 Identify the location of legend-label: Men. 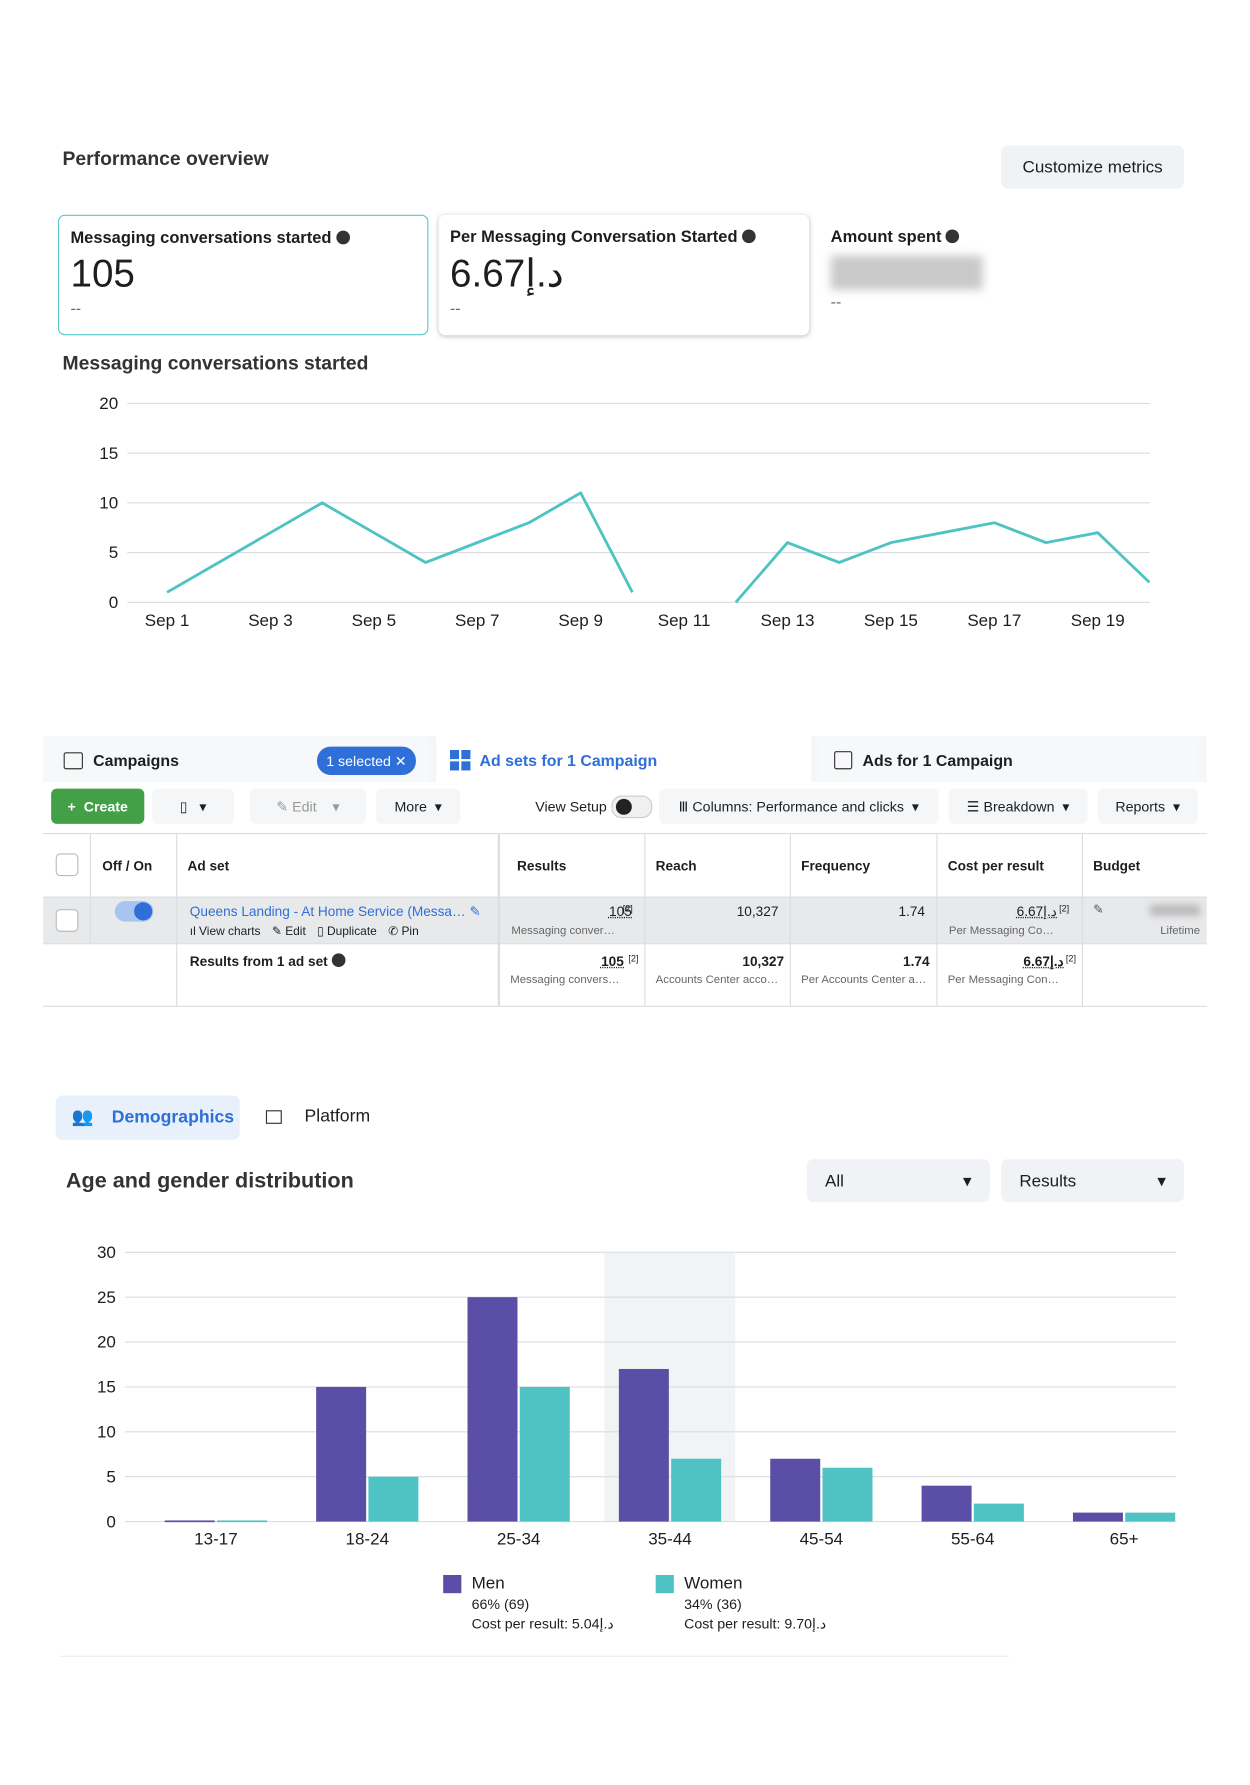
(488, 1583).